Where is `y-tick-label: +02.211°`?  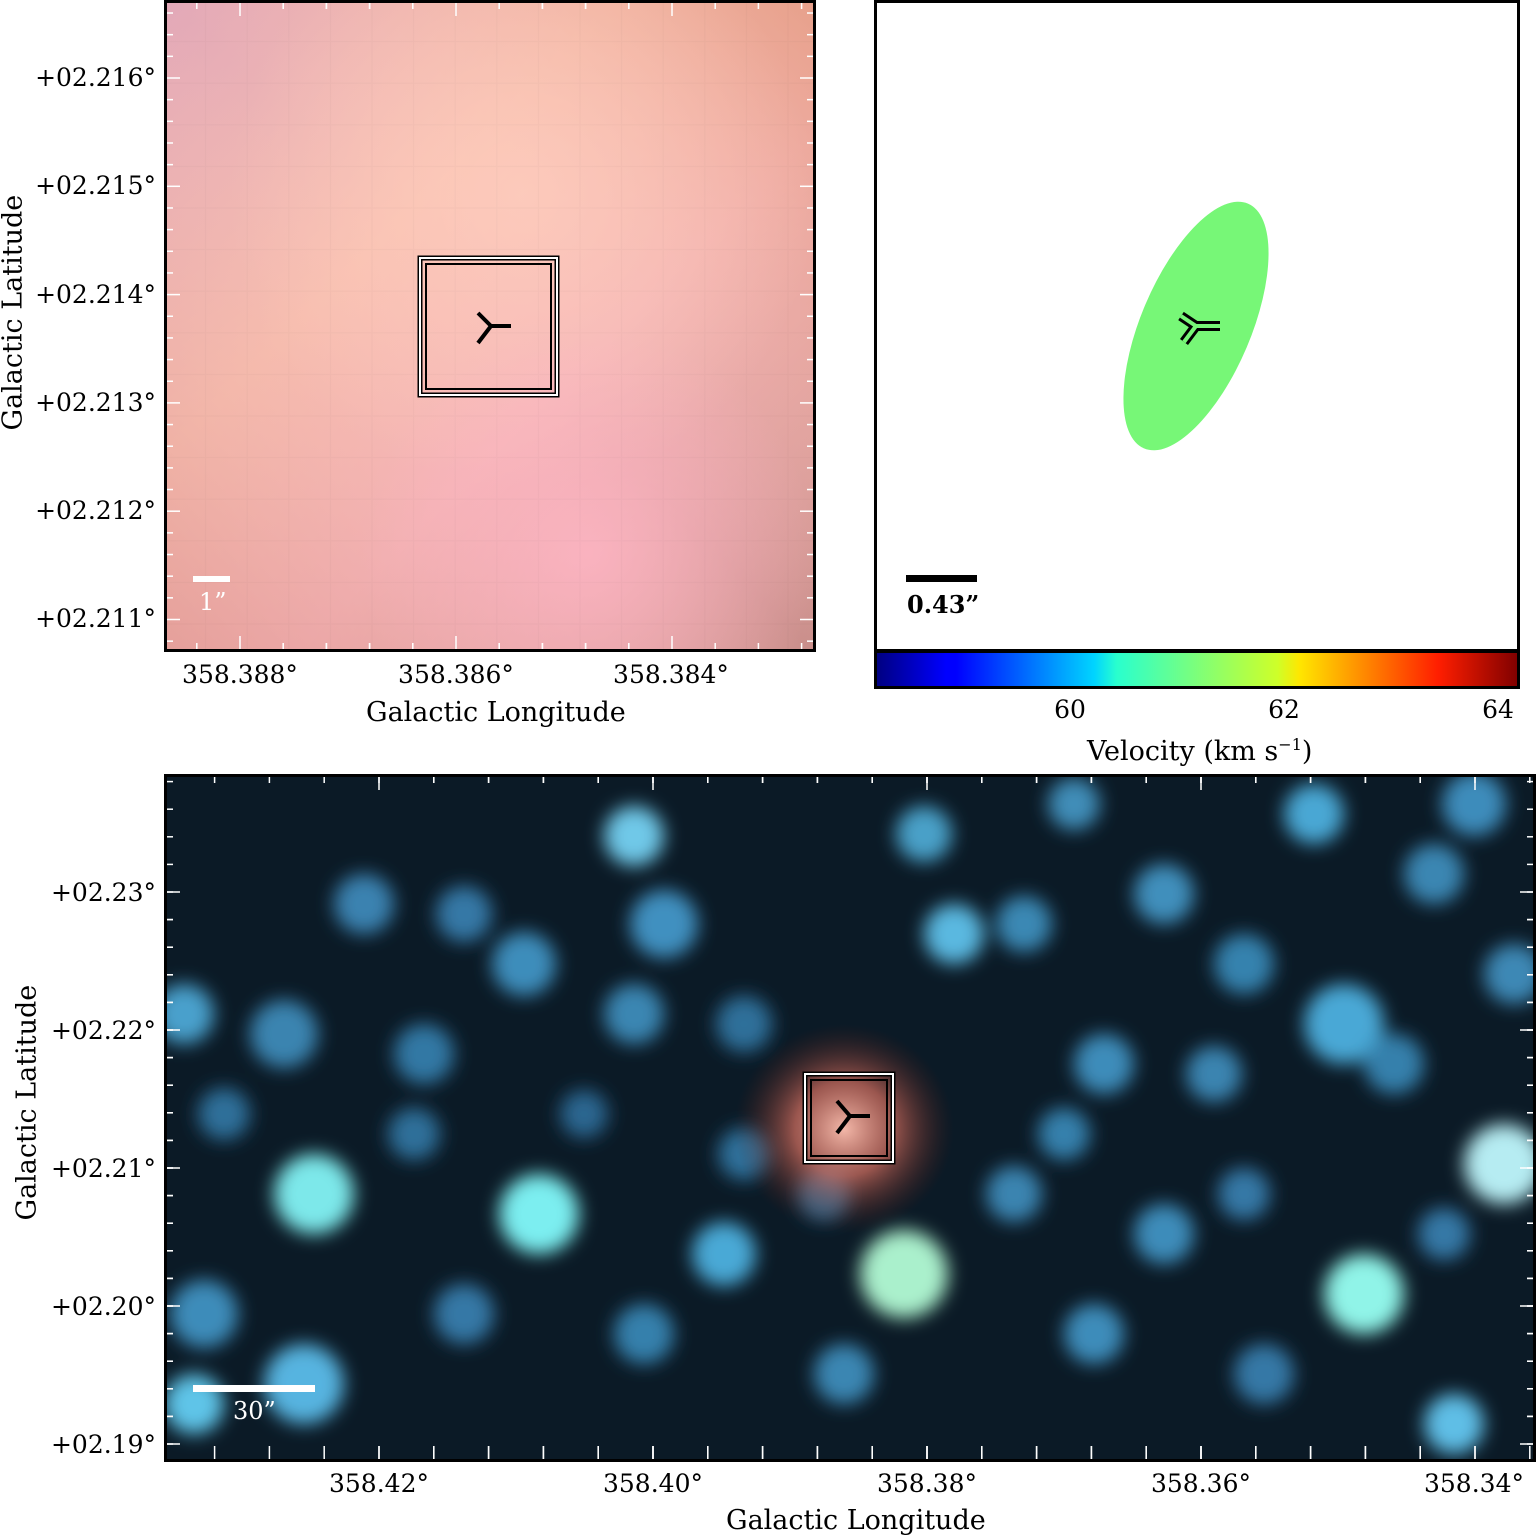
y-tick-label: +02.211° is located at coordinates (95, 618).